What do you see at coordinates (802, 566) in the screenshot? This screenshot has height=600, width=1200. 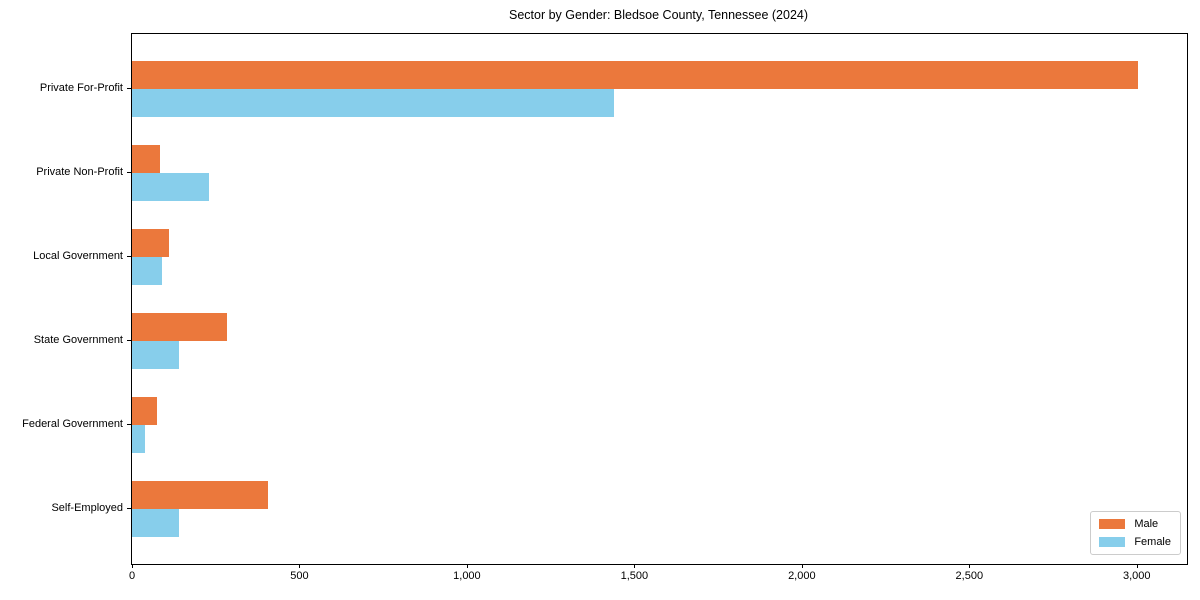 I see `x-tick-2000` at bounding box center [802, 566].